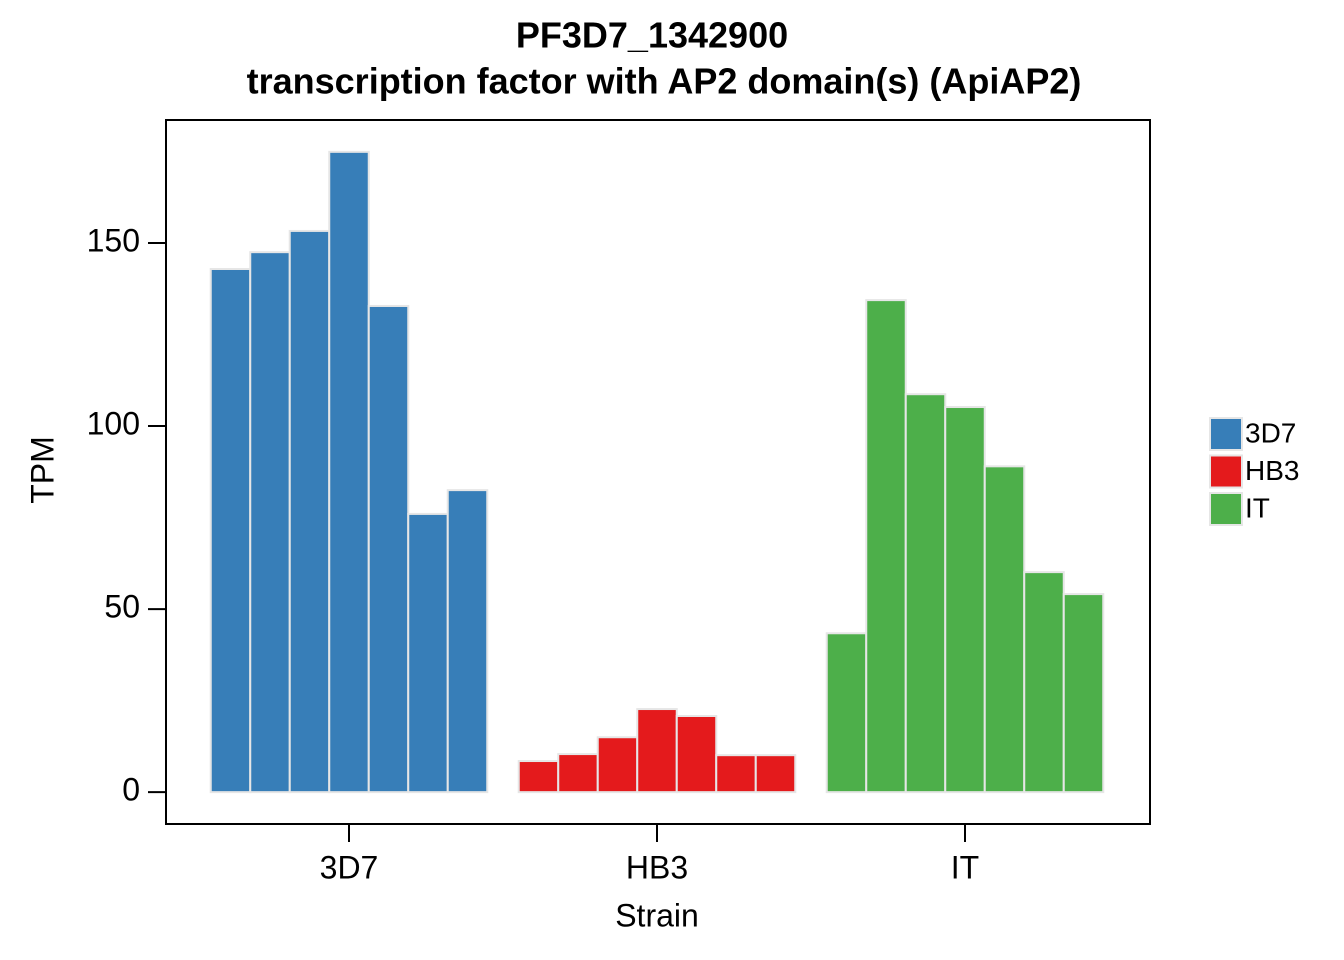 The height and width of the screenshot is (960, 1344). Describe the element at coordinates (122, 607) in the screenshot. I see `y-tick-label: 50` at that location.